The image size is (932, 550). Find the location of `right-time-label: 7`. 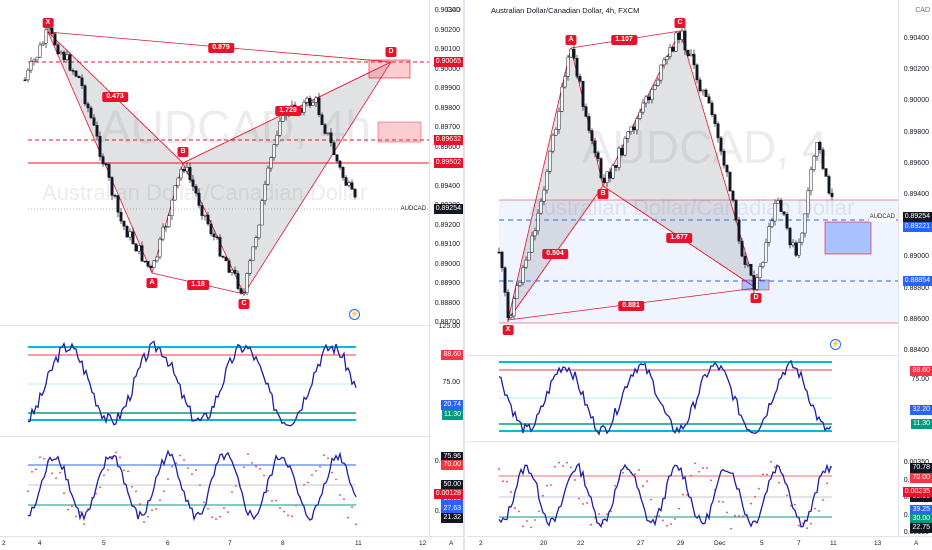

right-time-label: 7 is located at coordinates (799, 543).